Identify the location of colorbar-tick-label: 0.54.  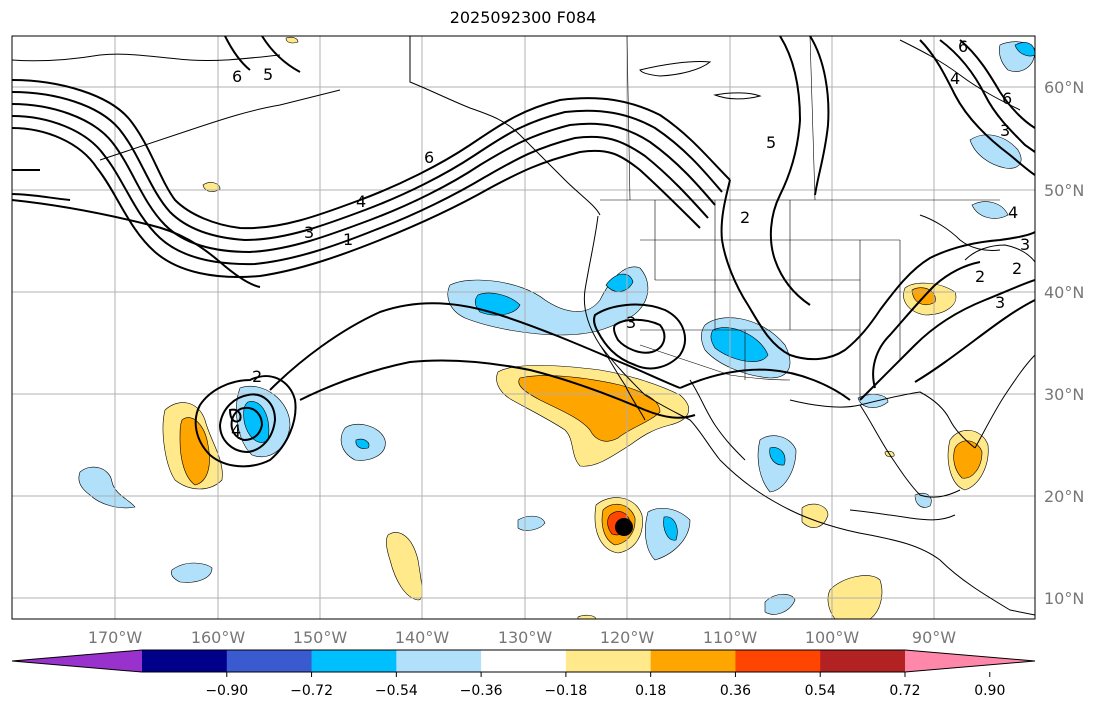
(820, 691).